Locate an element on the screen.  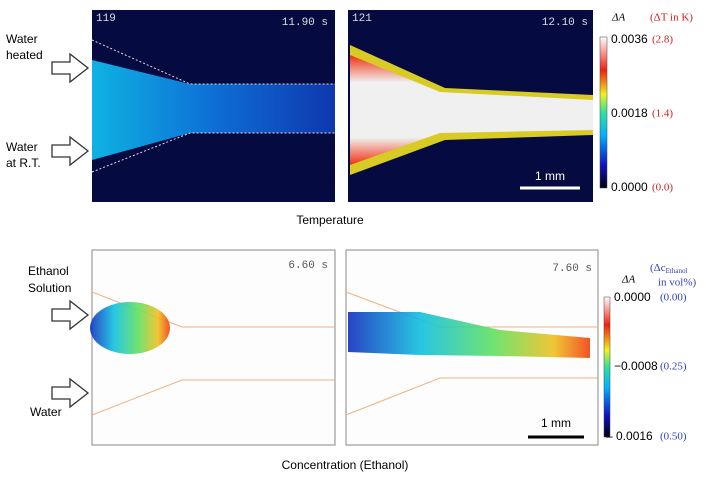
colorbar-unit: (ΔT in K) is located at coordinates (671, 18).